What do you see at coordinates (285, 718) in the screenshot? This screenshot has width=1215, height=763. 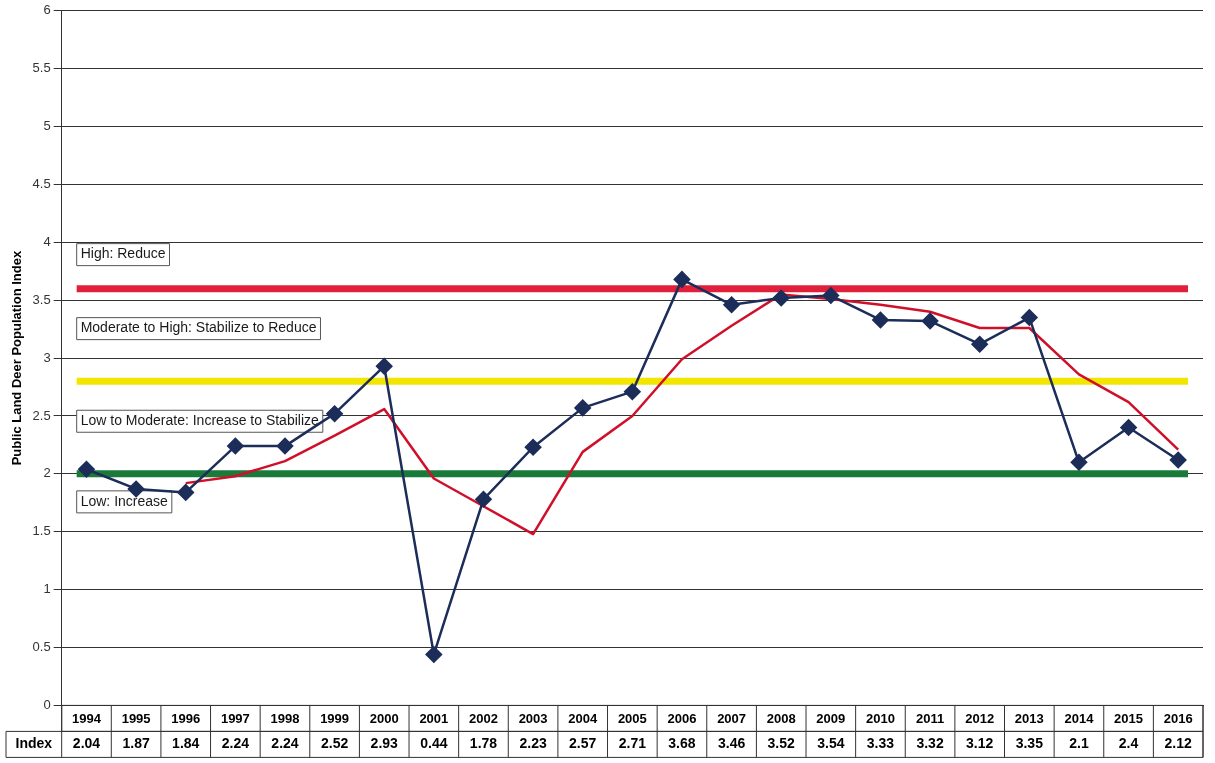 I see `x-tick-label: 1998` at bounding box center [285, 718].